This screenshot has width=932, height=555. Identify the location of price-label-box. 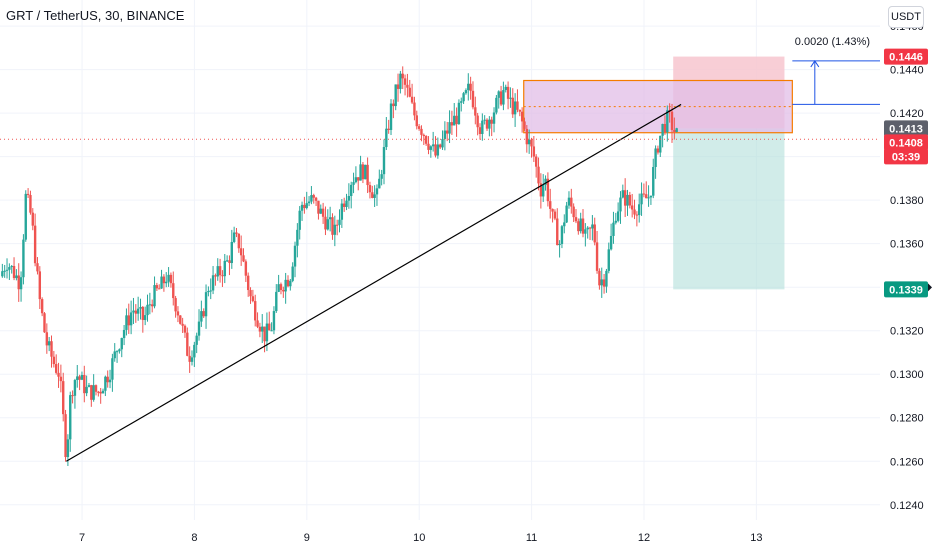
(906, 142).